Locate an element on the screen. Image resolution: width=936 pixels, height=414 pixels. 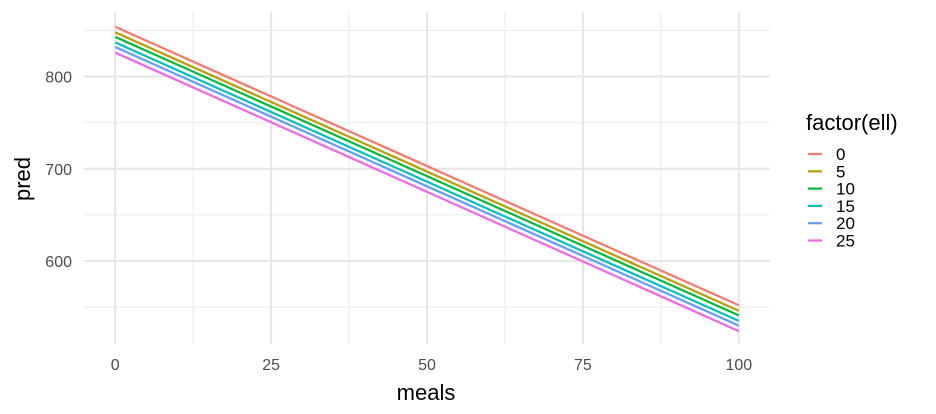
x-tick-labels: 0 25 50 75 100 is located at coordinates (432, 365).